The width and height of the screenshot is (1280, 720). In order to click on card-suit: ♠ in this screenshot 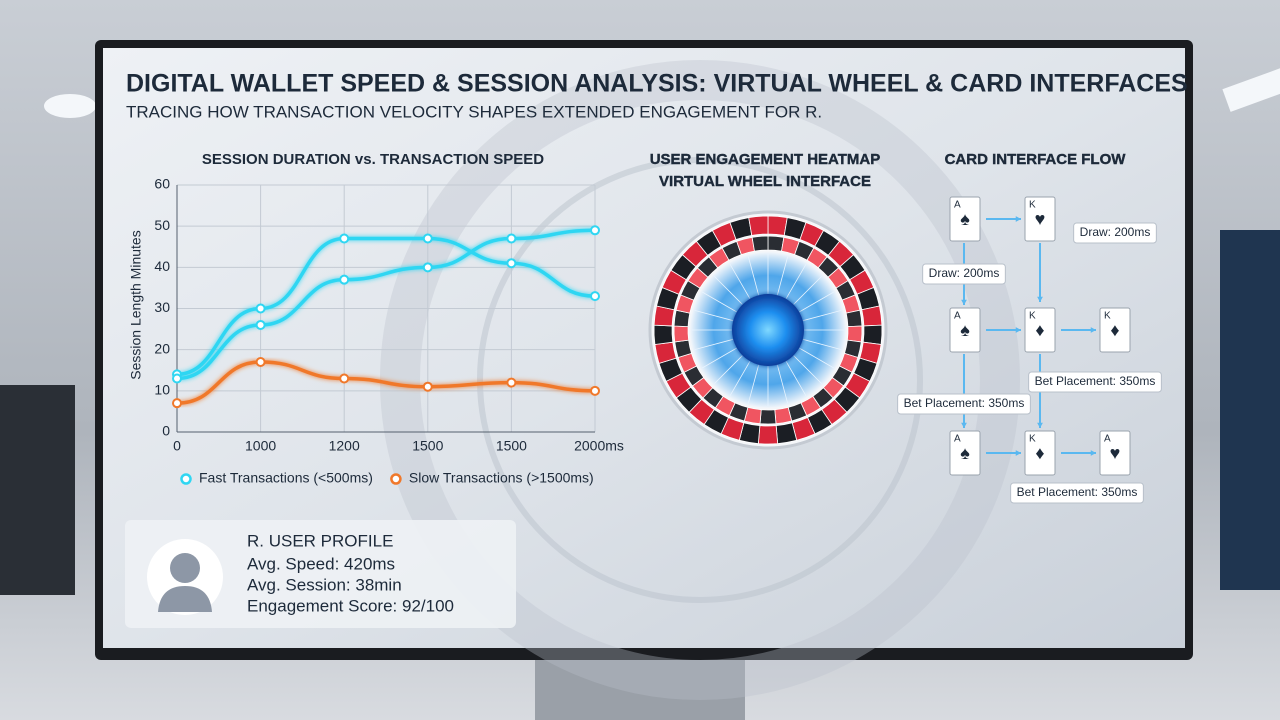, I will do `click(965, 330)`.